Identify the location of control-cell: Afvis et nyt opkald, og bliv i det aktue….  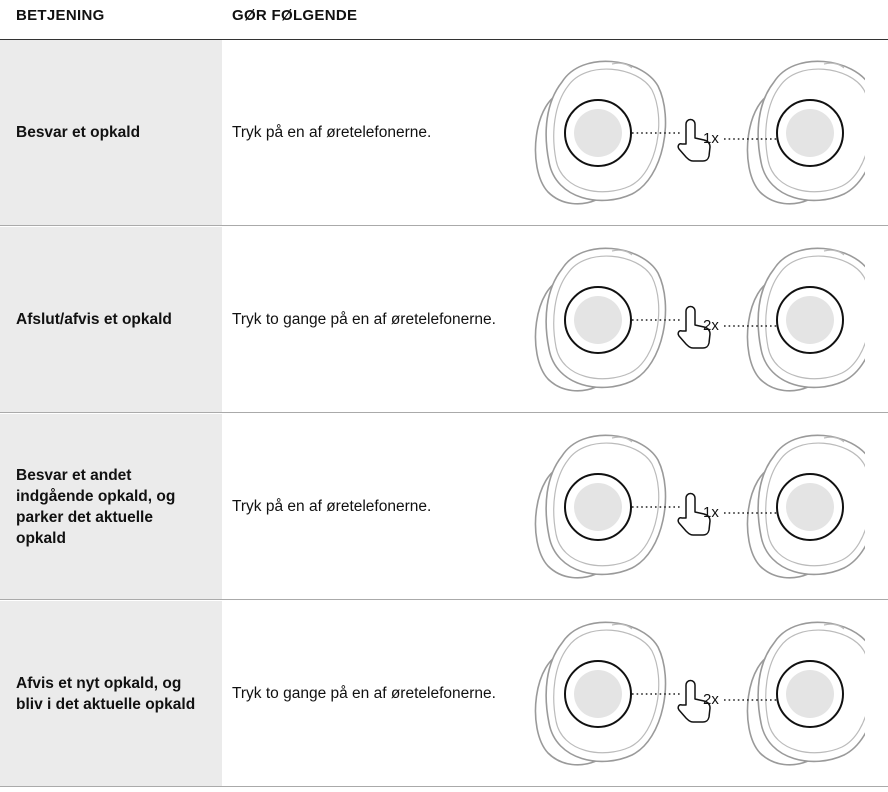
(111, 693).